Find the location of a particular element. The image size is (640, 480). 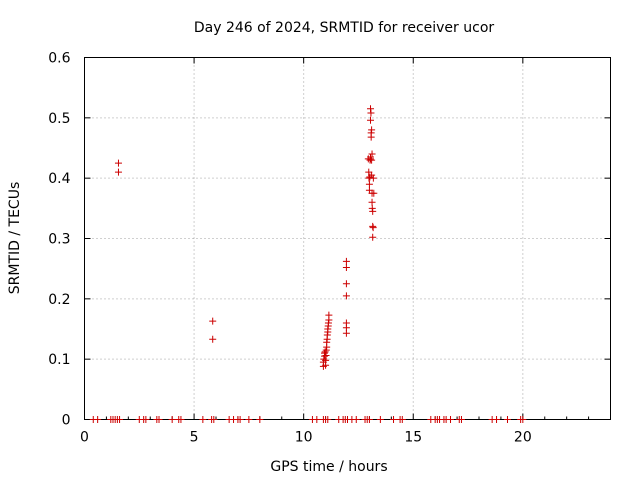

x-tick-label: 20 is located at coordinates (523, 438).